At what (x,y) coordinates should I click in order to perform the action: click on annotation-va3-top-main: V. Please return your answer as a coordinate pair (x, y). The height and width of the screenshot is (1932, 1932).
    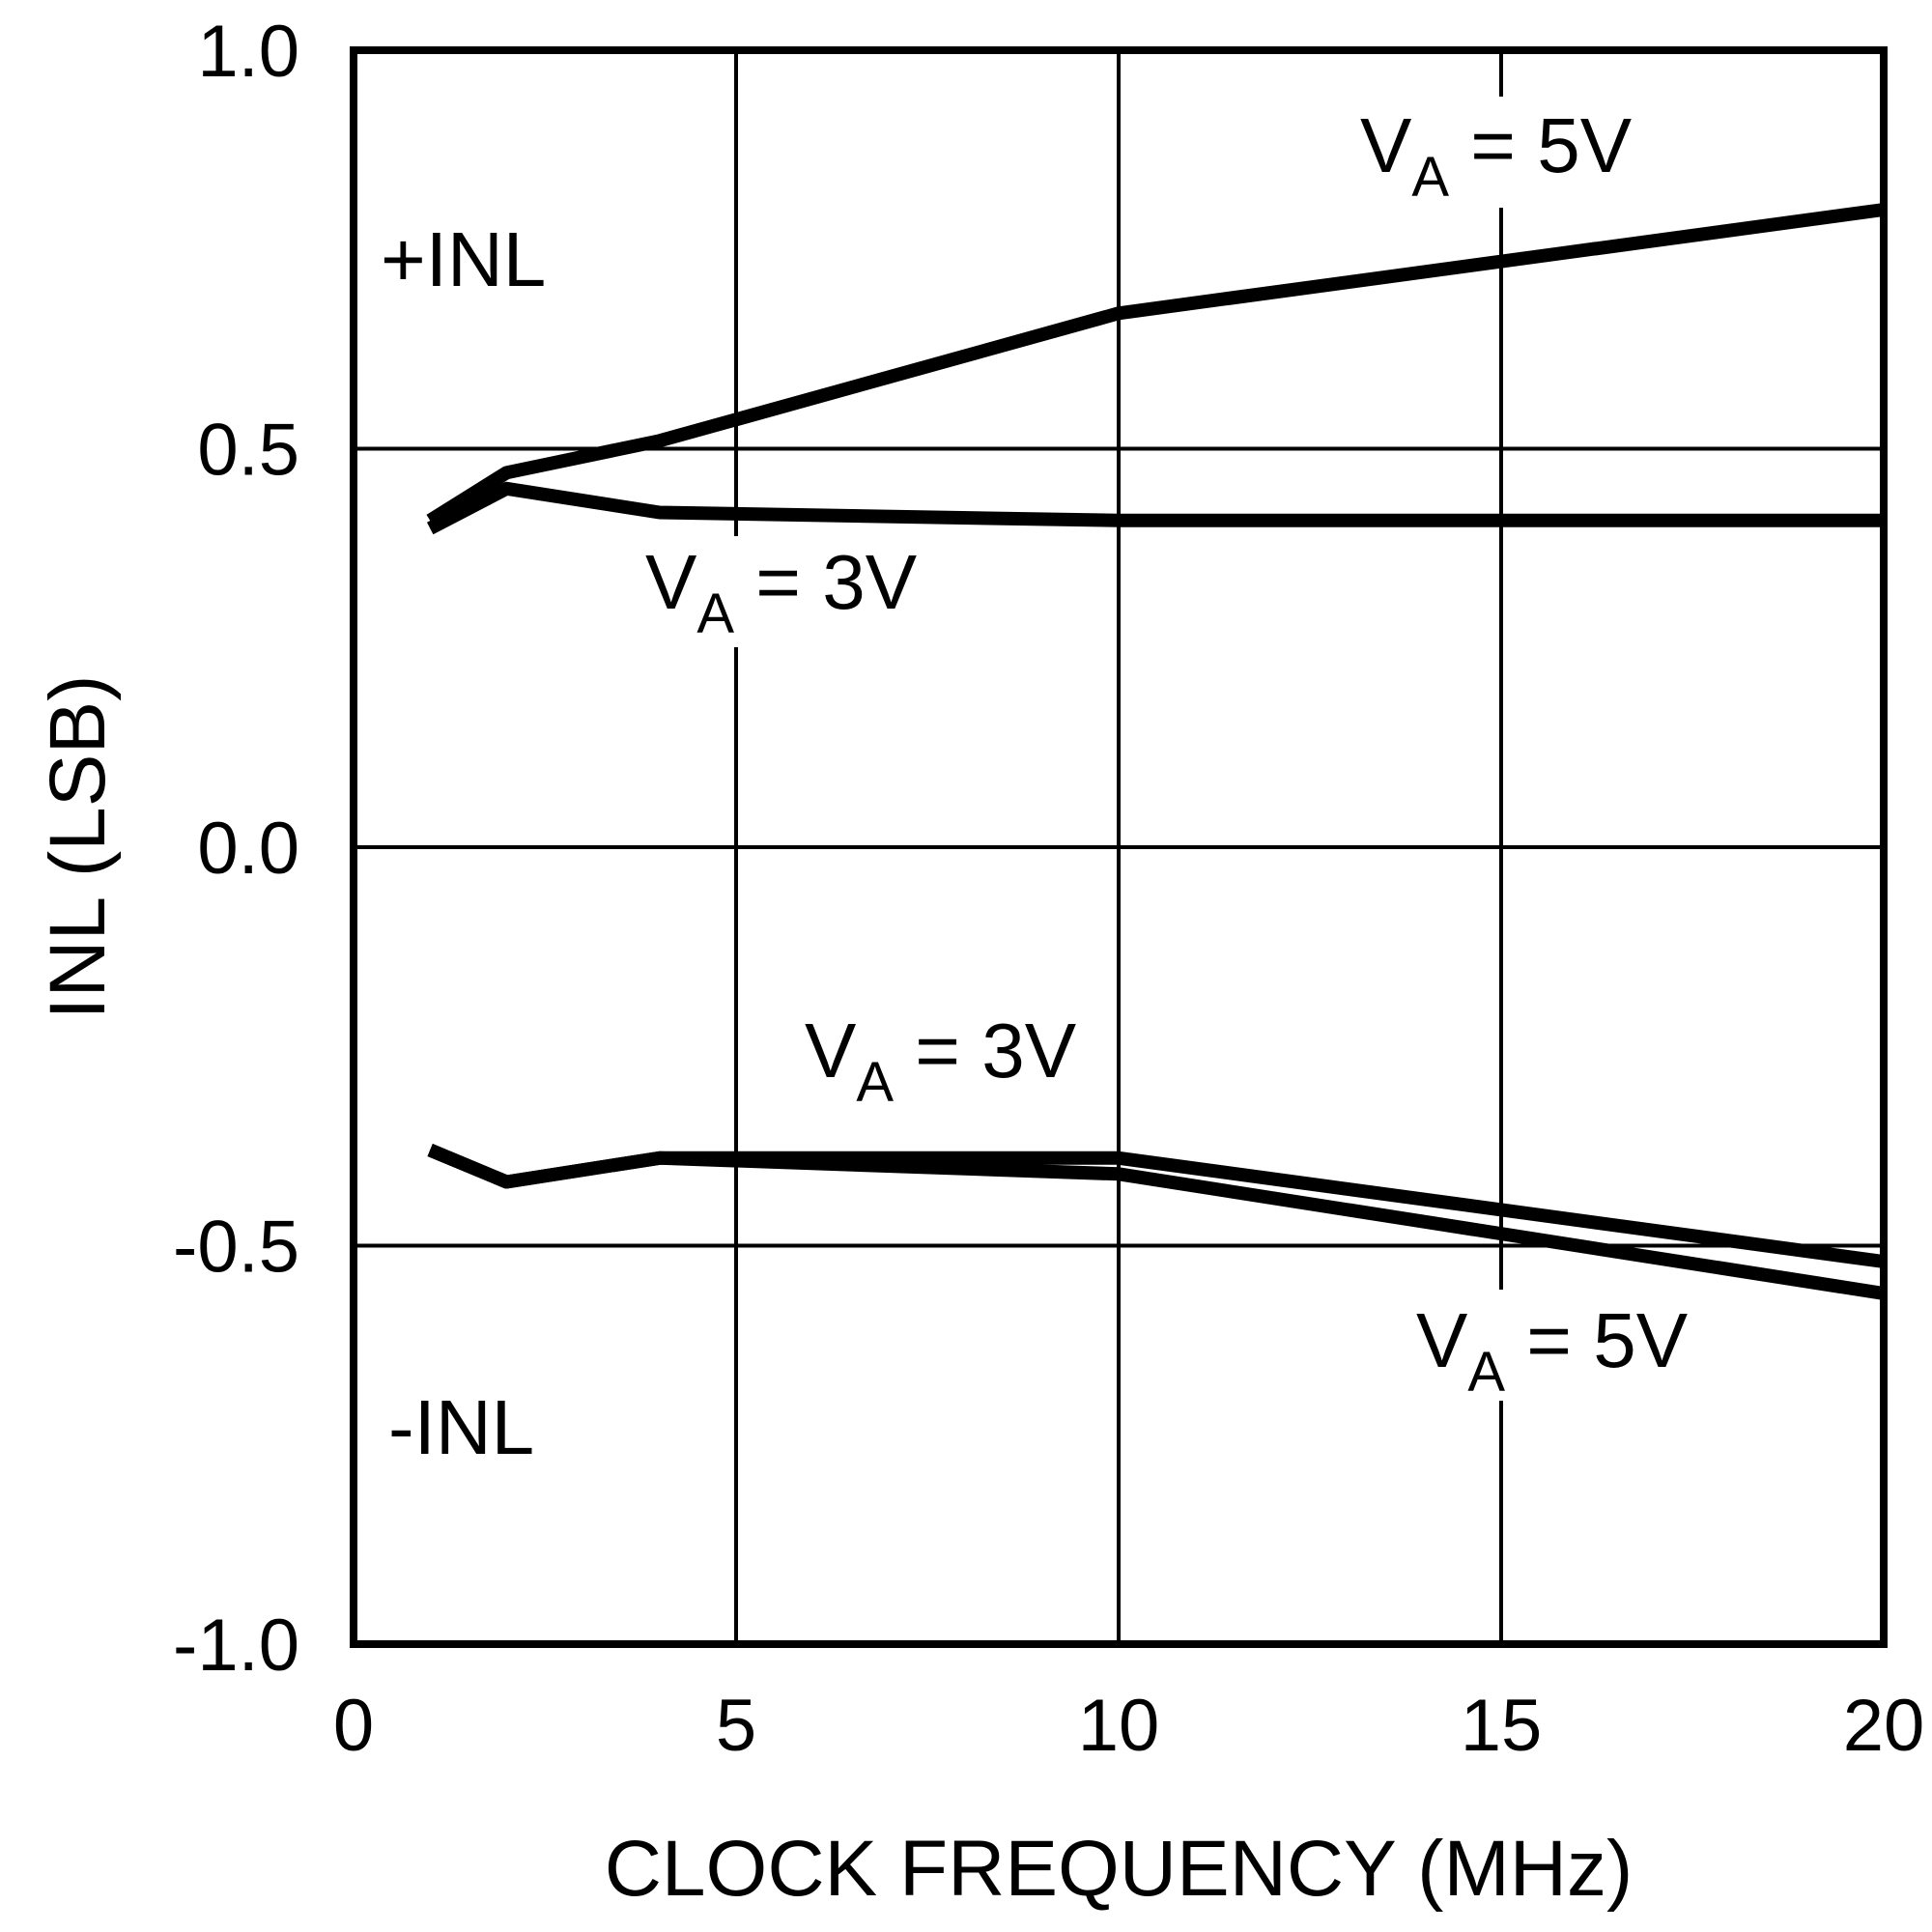
    Looking at the image, I should click on (671, 582).